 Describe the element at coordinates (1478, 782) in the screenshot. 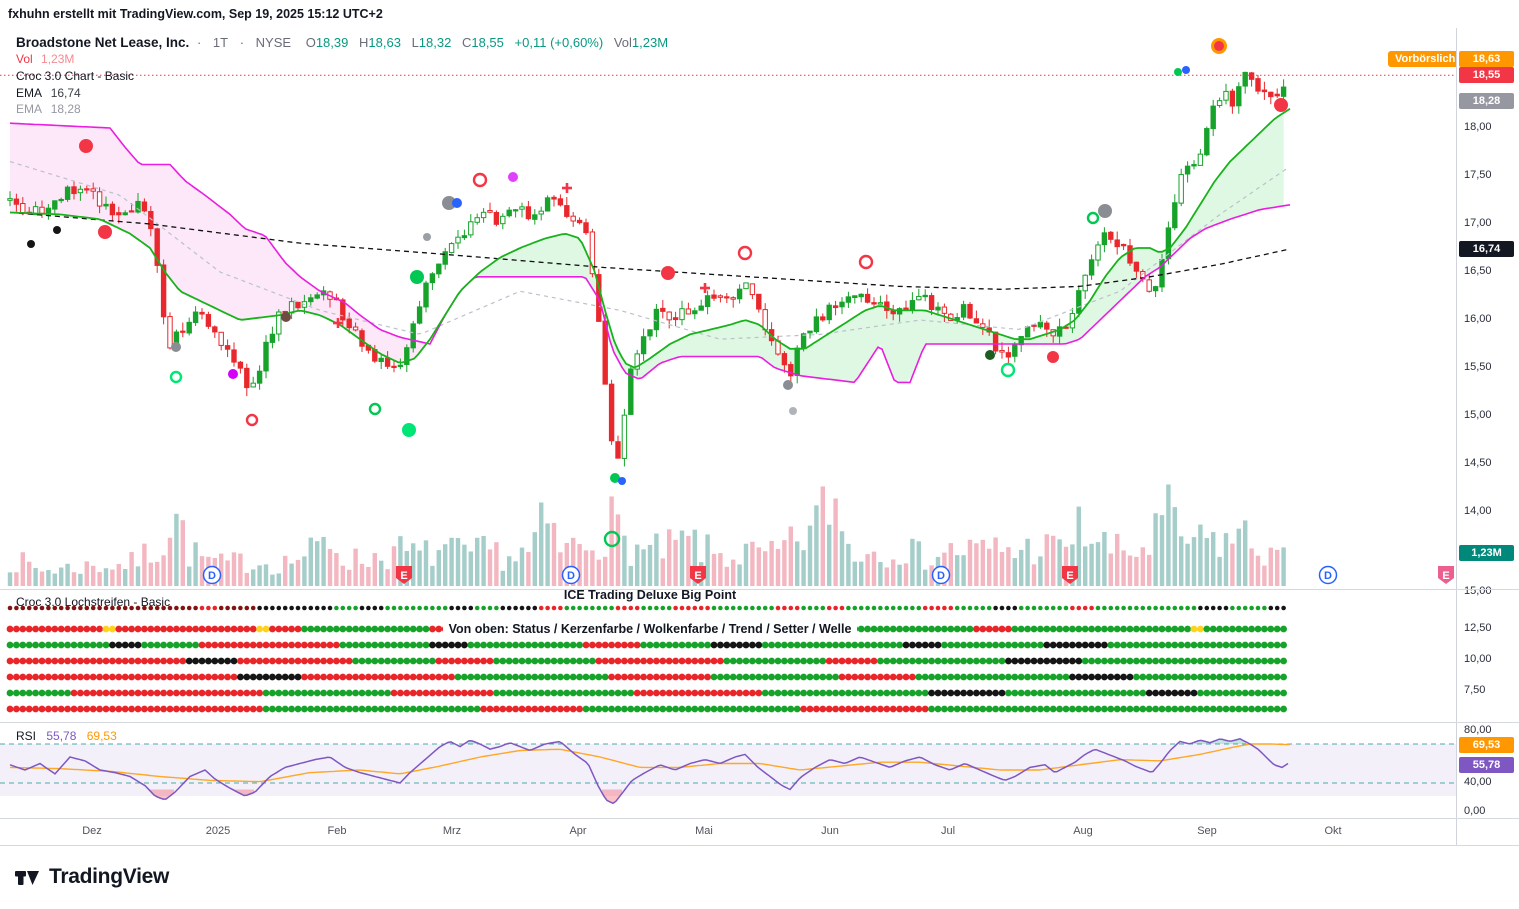

I see `price-tick: 40,00` at that location.